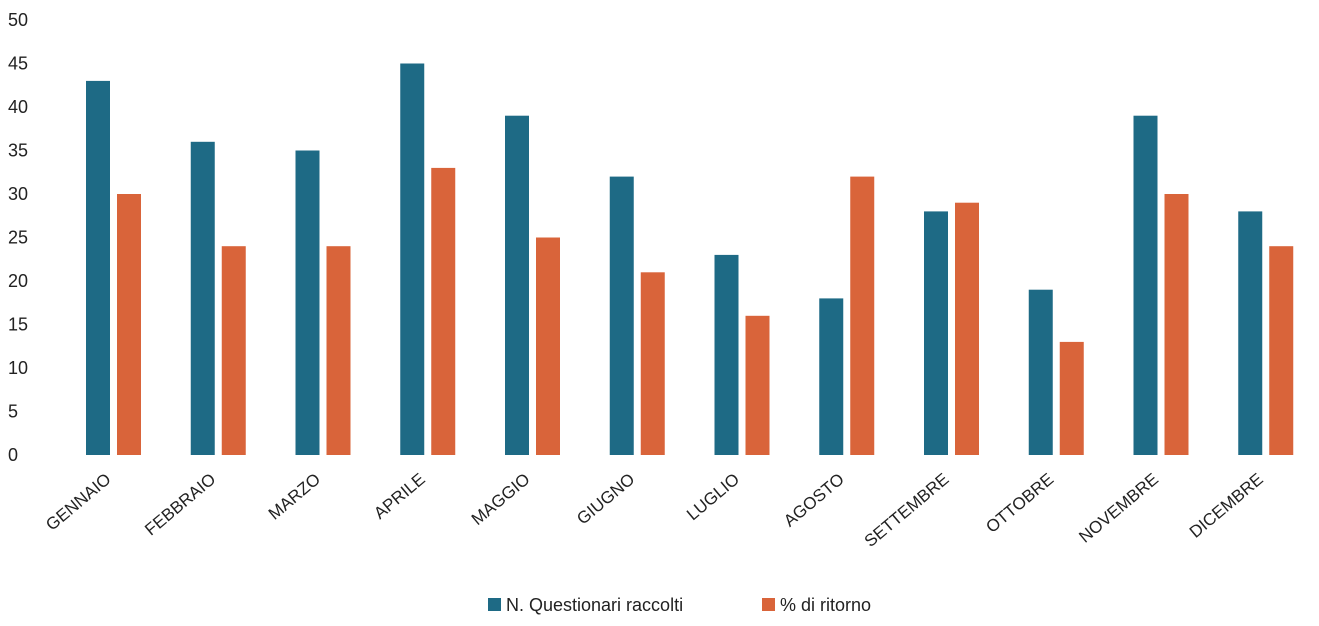 This screenshot has height=626, width=1319. What do you see at coordinates (862, 315) in the screenshot?
I see `bar-ritorno-agosto` at bounding box center [862, 315].